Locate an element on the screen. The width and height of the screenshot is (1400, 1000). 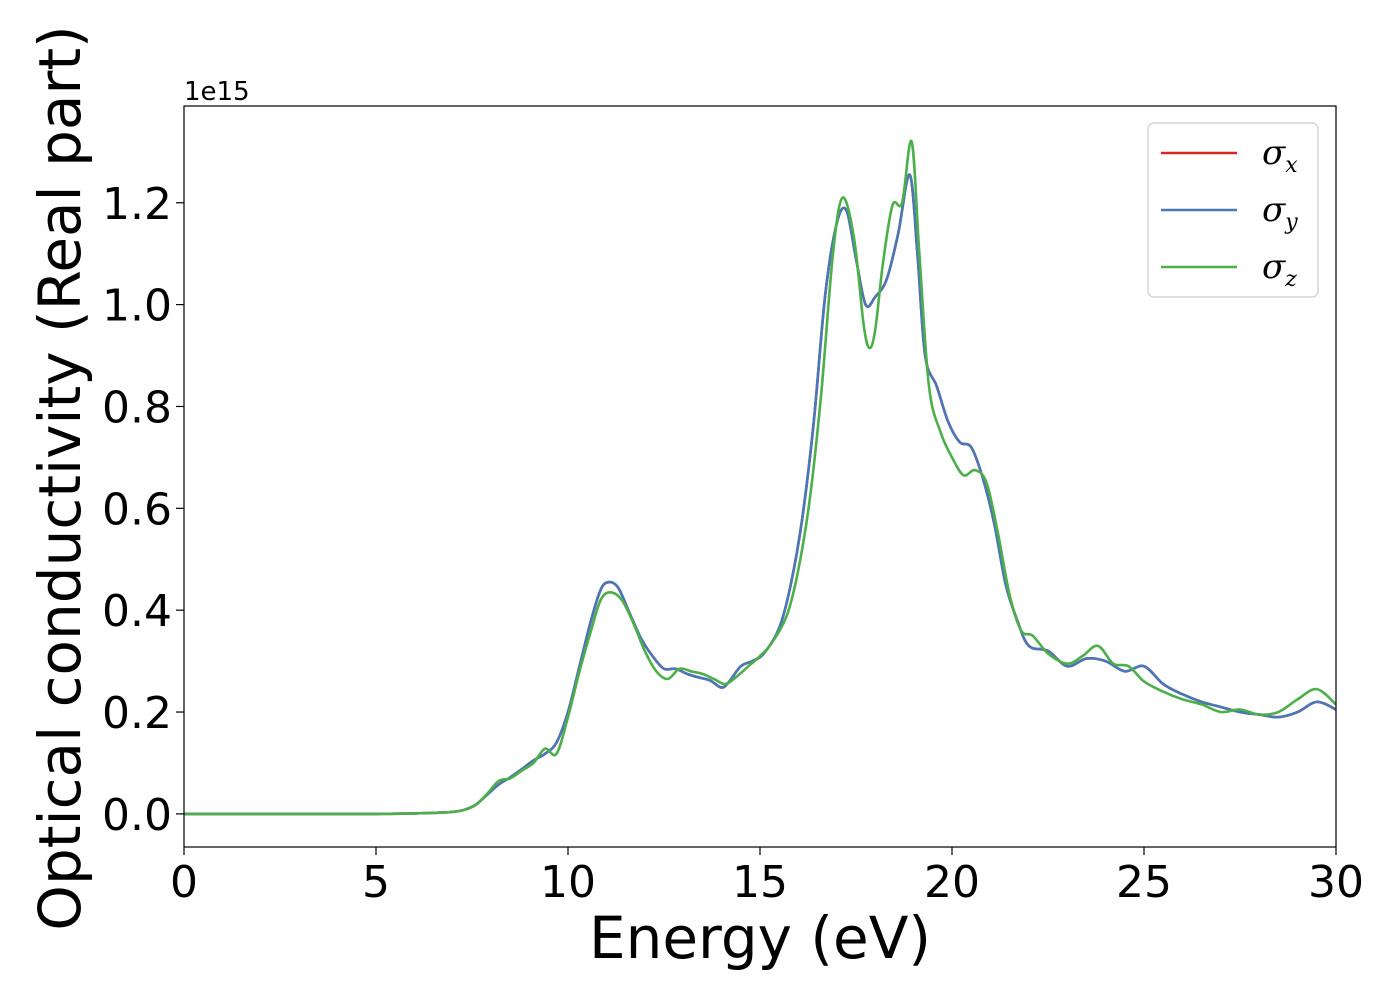
x-tick-label: 25 is located at coordinates (1144, 882).